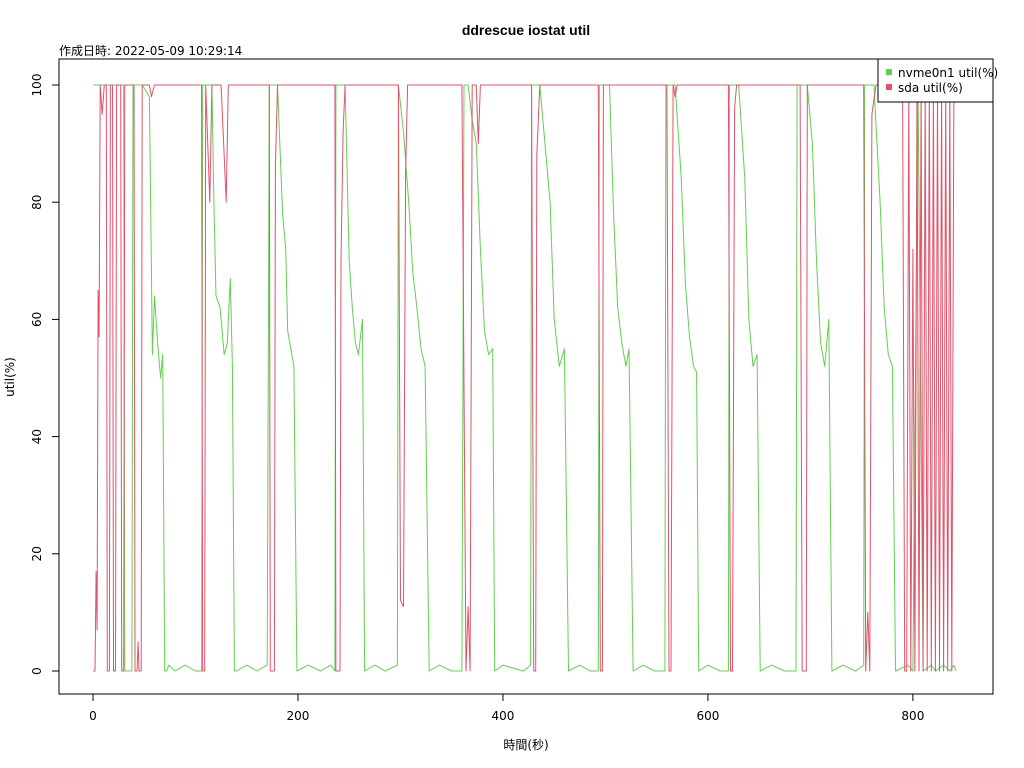 This screenshot has width=1024, height=768. I want to click on legend-swatch-nvme0n1, so click(889, 72).